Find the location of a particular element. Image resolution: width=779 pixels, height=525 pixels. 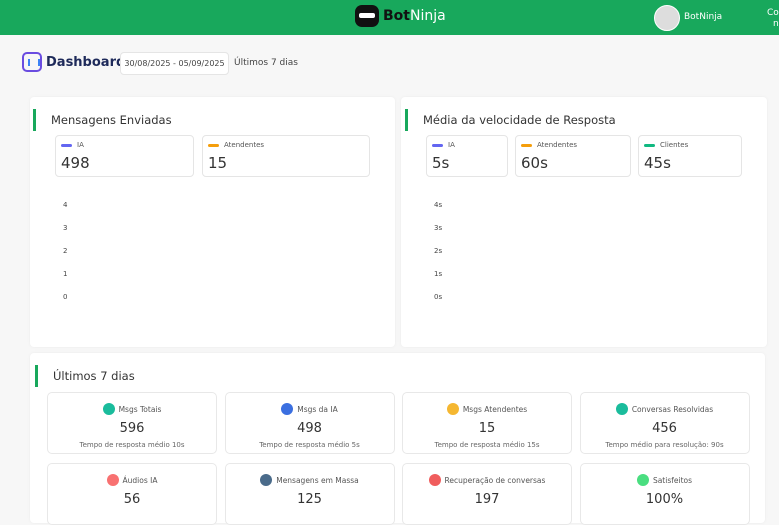

card-label: Recuperação de conversas is located at coordinates (495, 480).